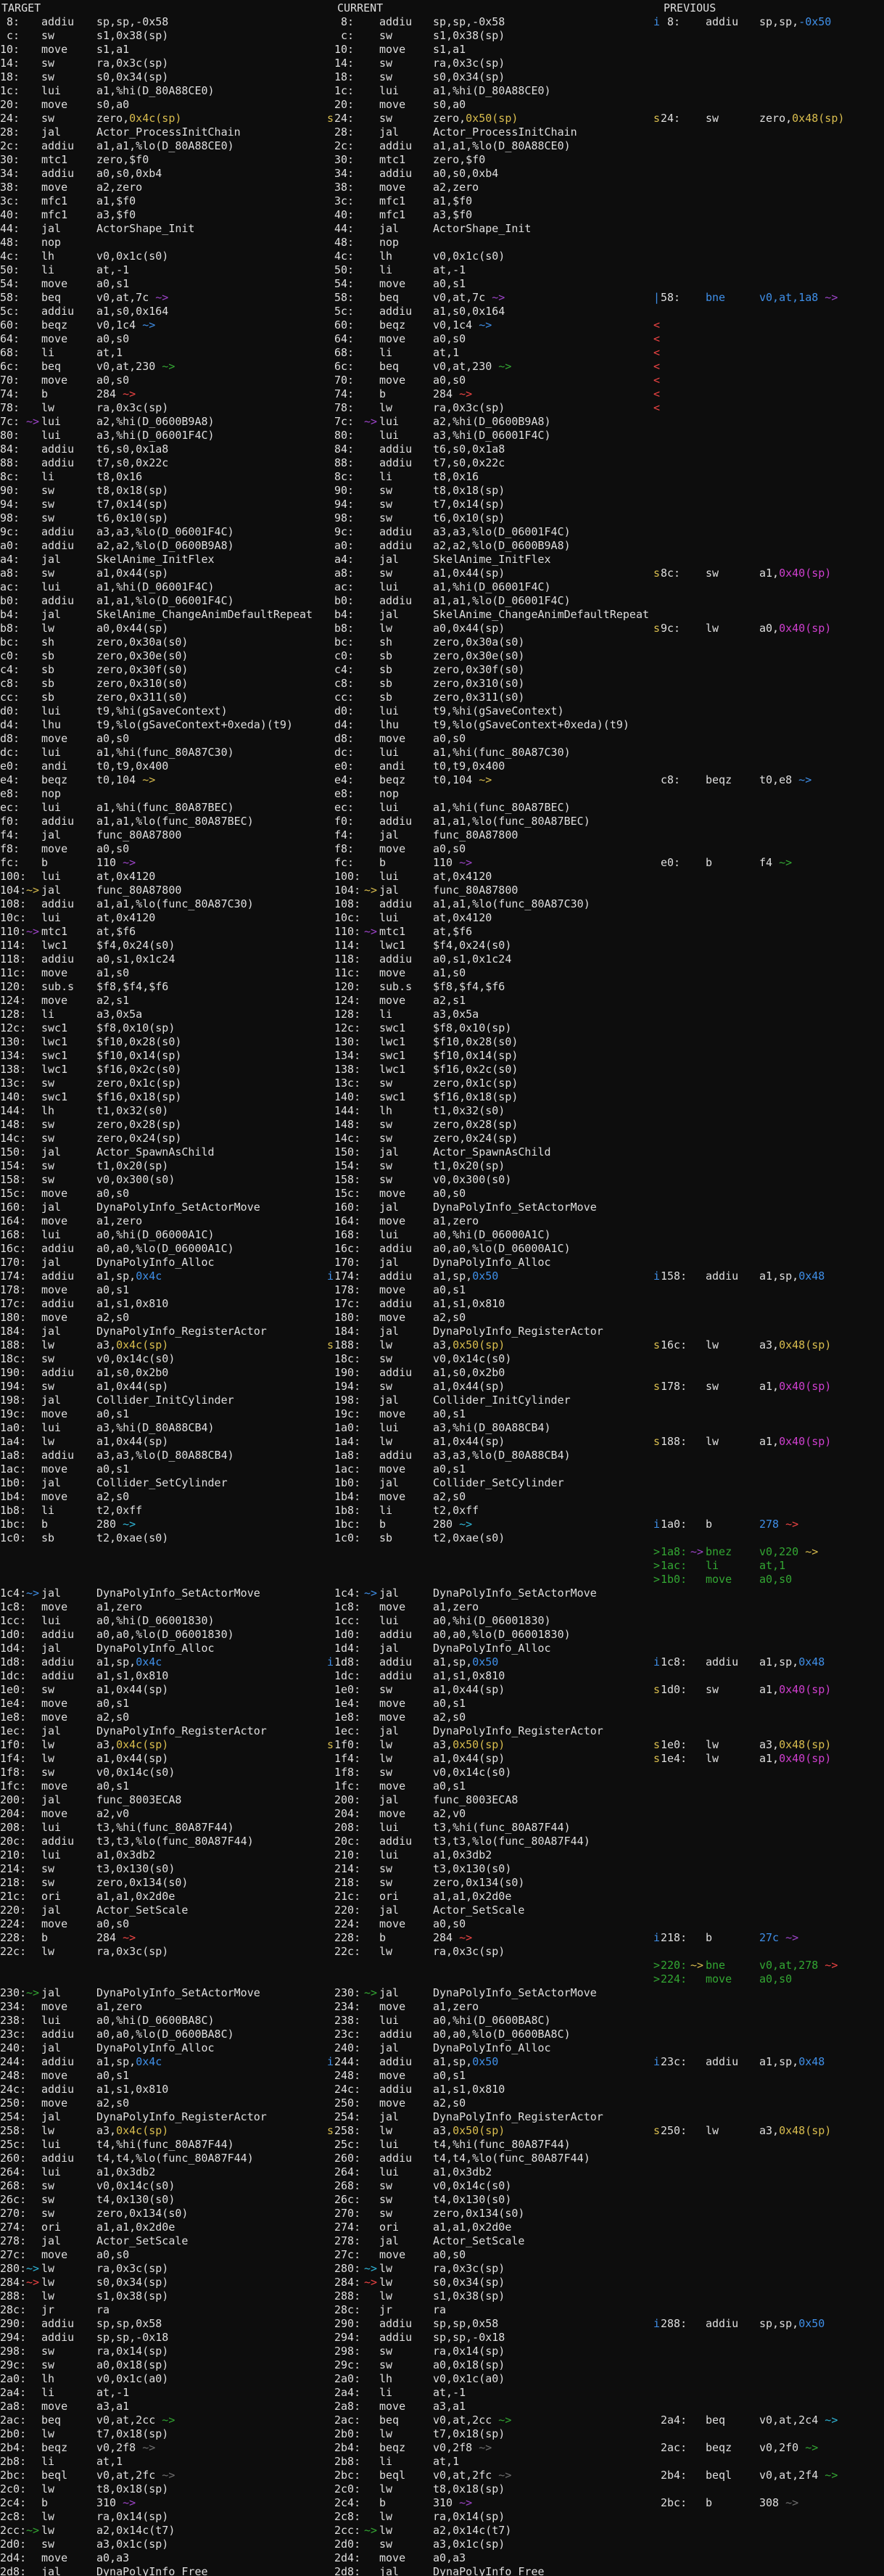 The height and width of the screenshot is (2576, 884). What do you see at coordinates (132, 2517) in the screenshot?
I see `operands: ra,0x14(sp)` at bounding box center [132, 2517].